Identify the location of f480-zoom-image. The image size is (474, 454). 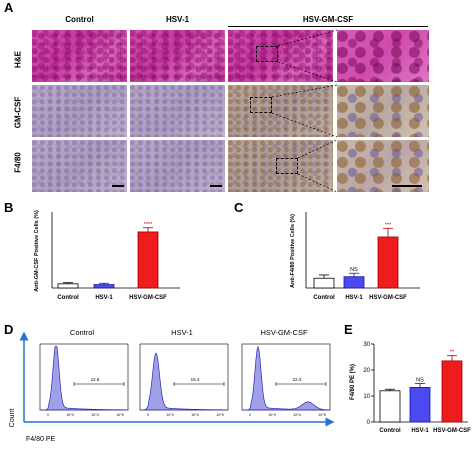
(383, 166).